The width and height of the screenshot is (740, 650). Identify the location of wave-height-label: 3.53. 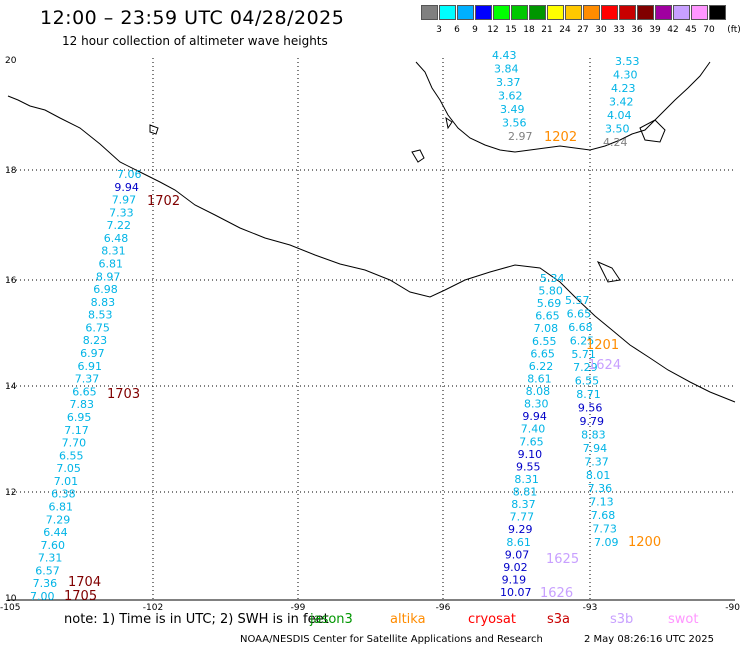
(627, 61).